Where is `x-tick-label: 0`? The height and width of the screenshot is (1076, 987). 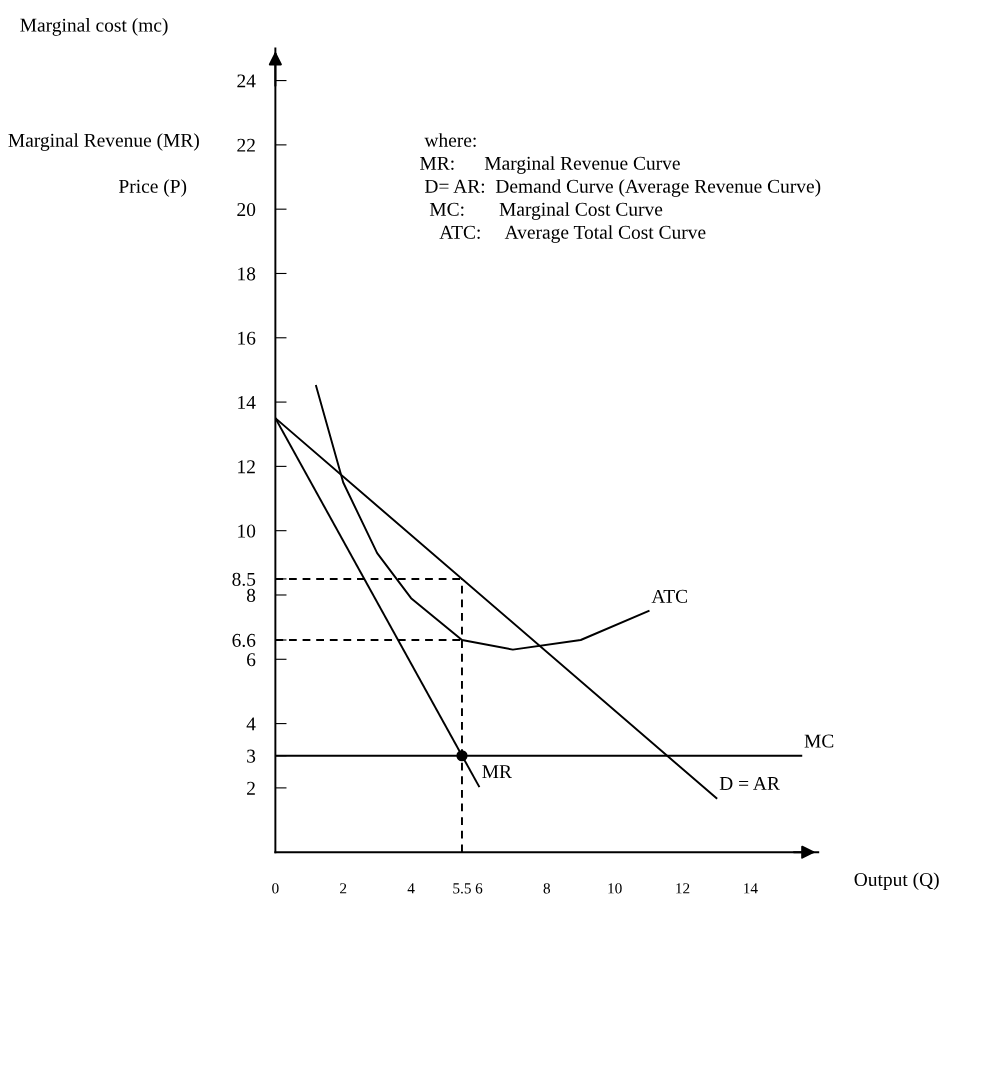
x-tick-label: 0 is located at coordinates (275, 888).